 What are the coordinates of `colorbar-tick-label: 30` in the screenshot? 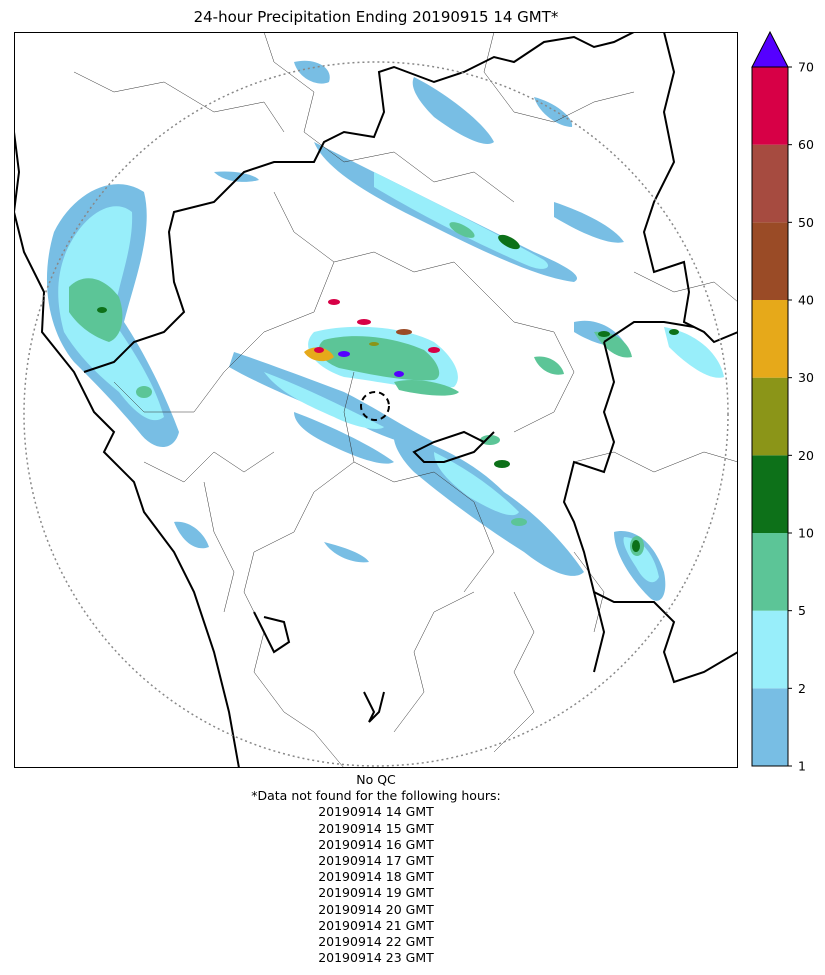 It's located at (806, 377).